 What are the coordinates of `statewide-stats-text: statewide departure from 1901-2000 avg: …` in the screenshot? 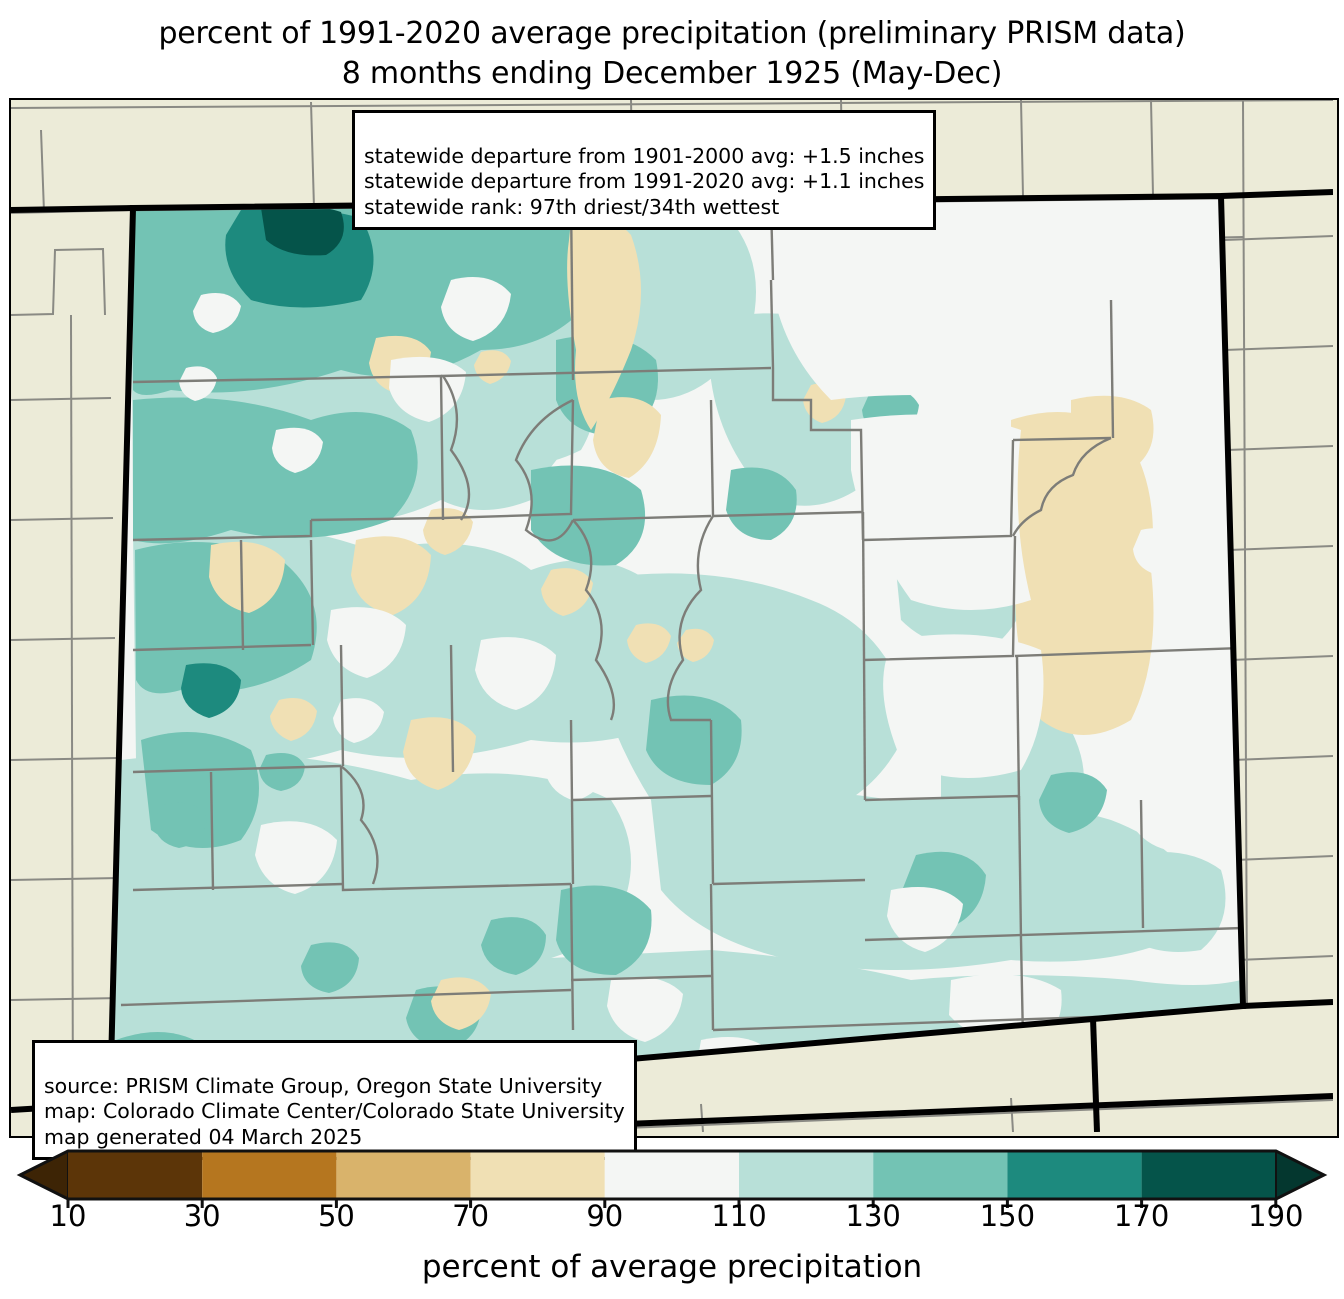 It's located at (644, 181).